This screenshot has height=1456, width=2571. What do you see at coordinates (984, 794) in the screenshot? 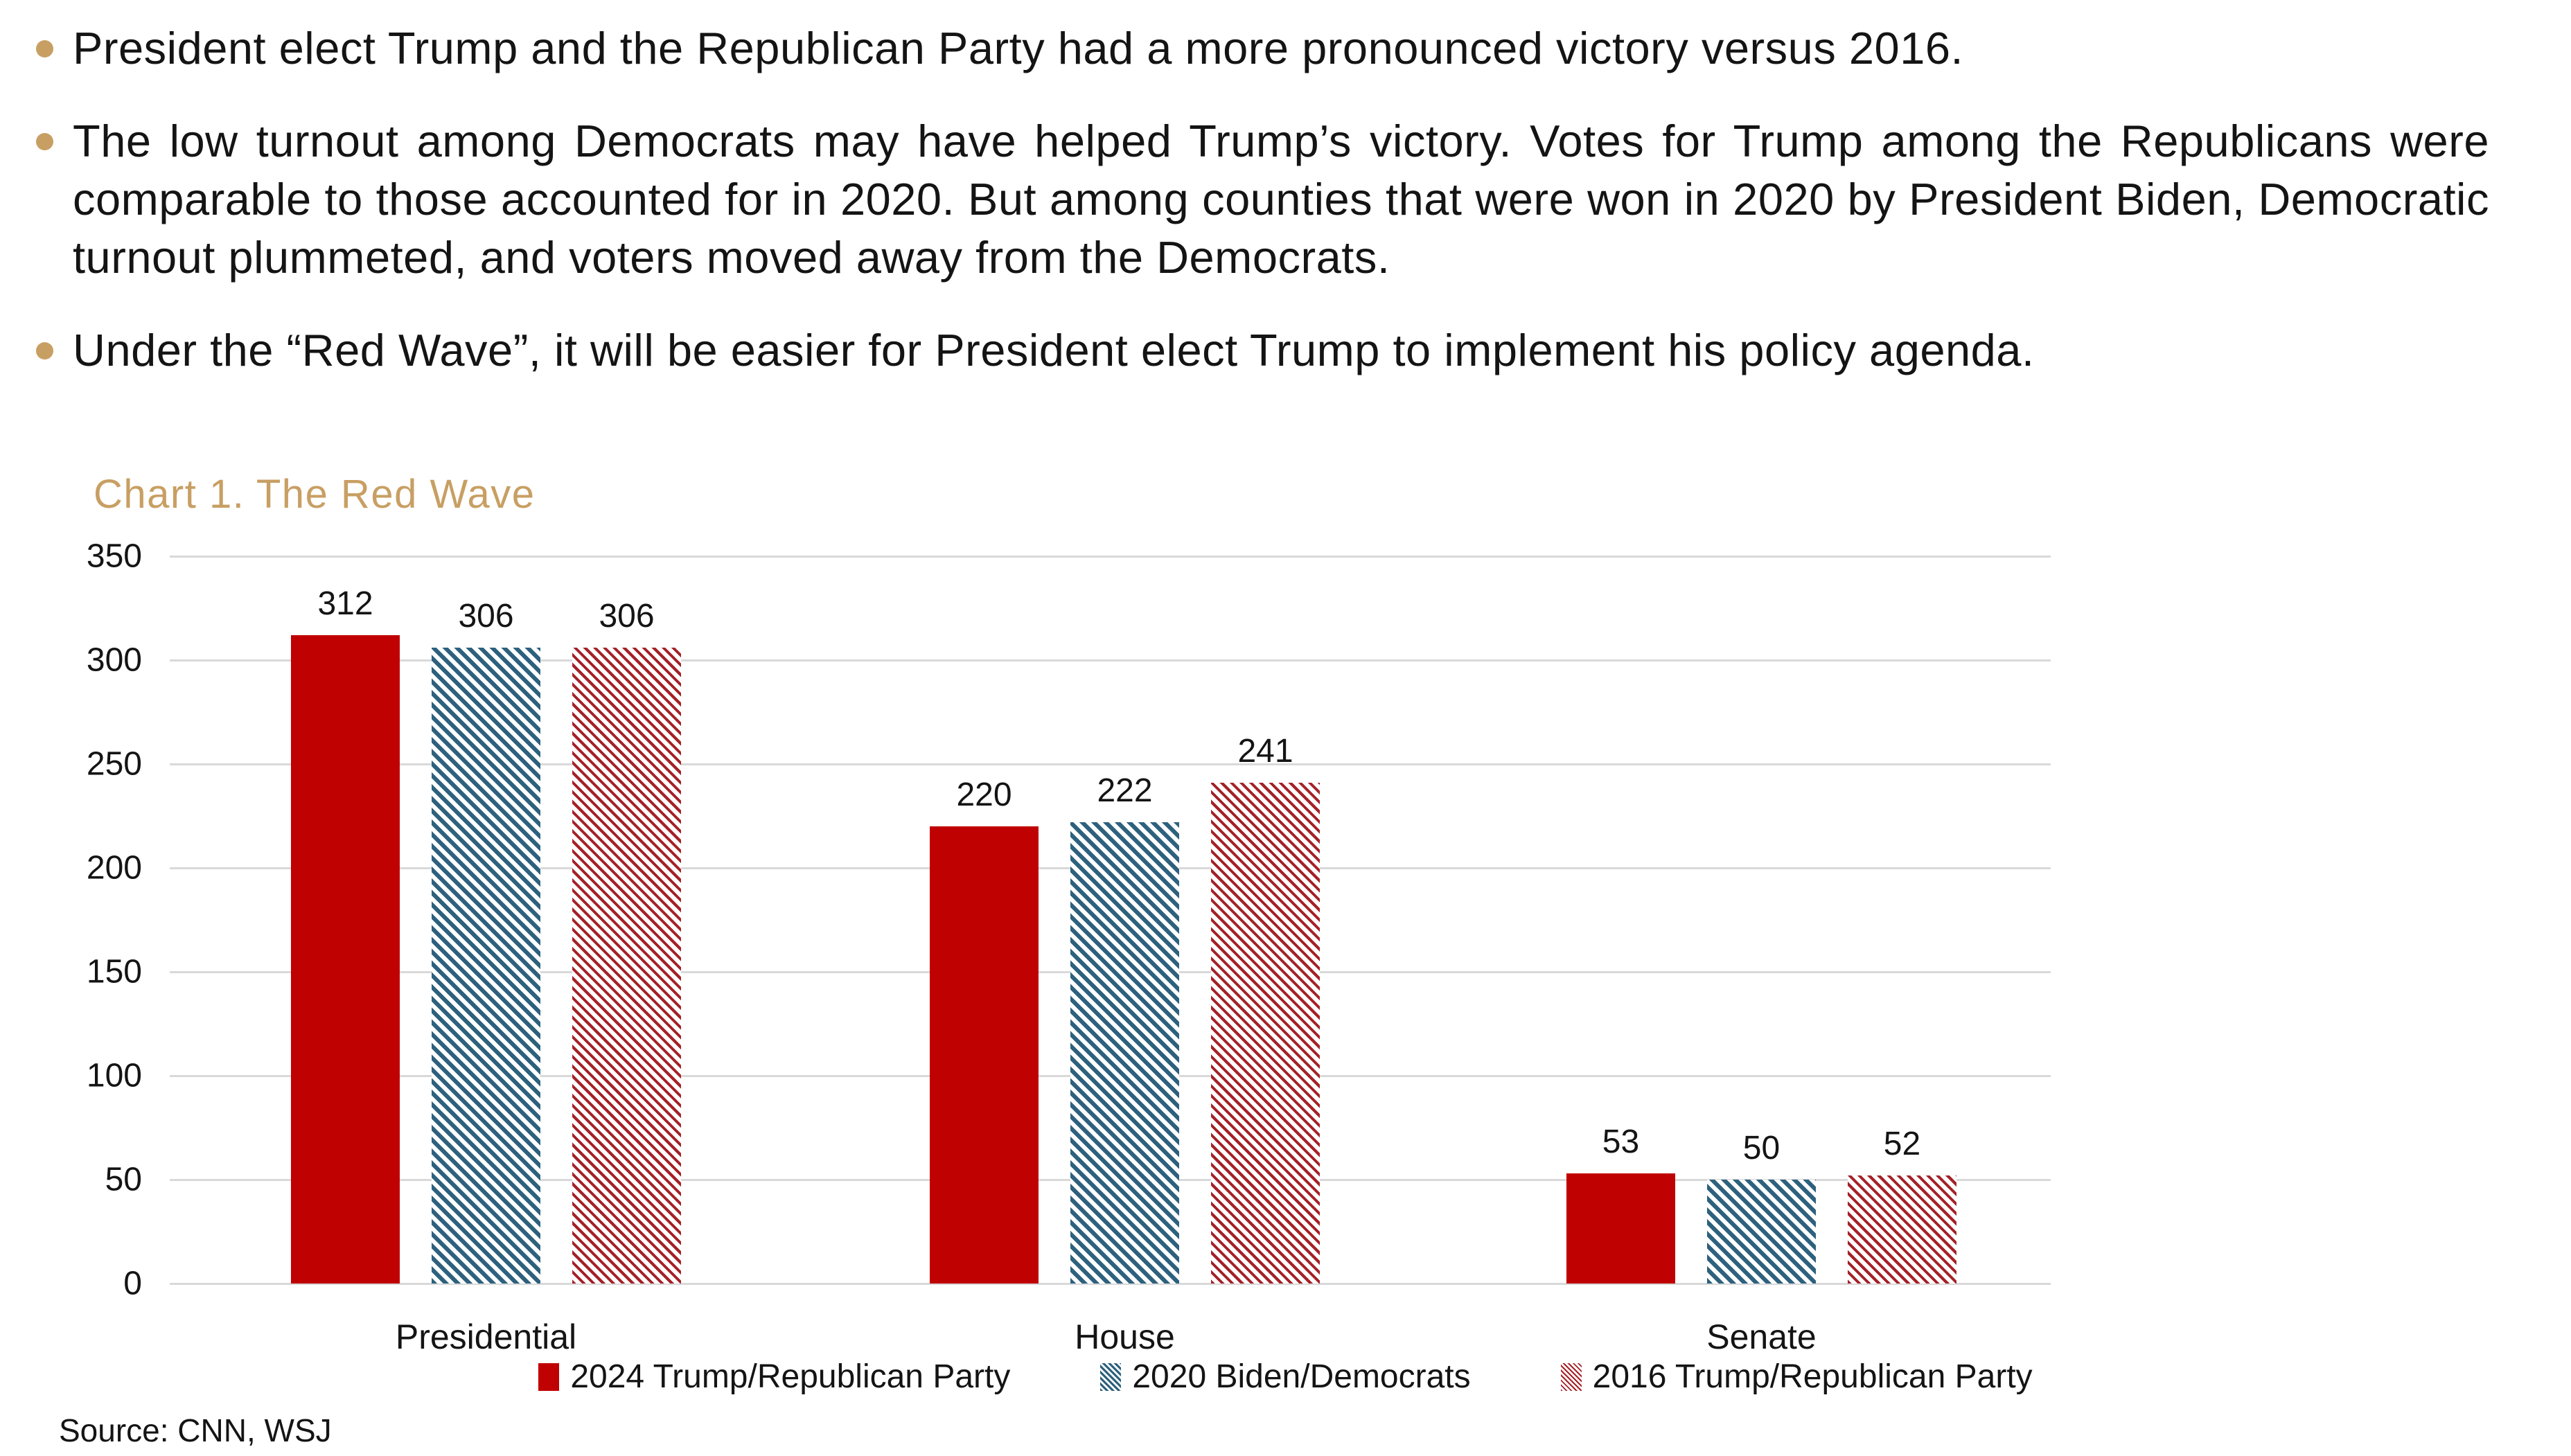
I see `bar-value-label: 220` at bounding box center [984, 794].